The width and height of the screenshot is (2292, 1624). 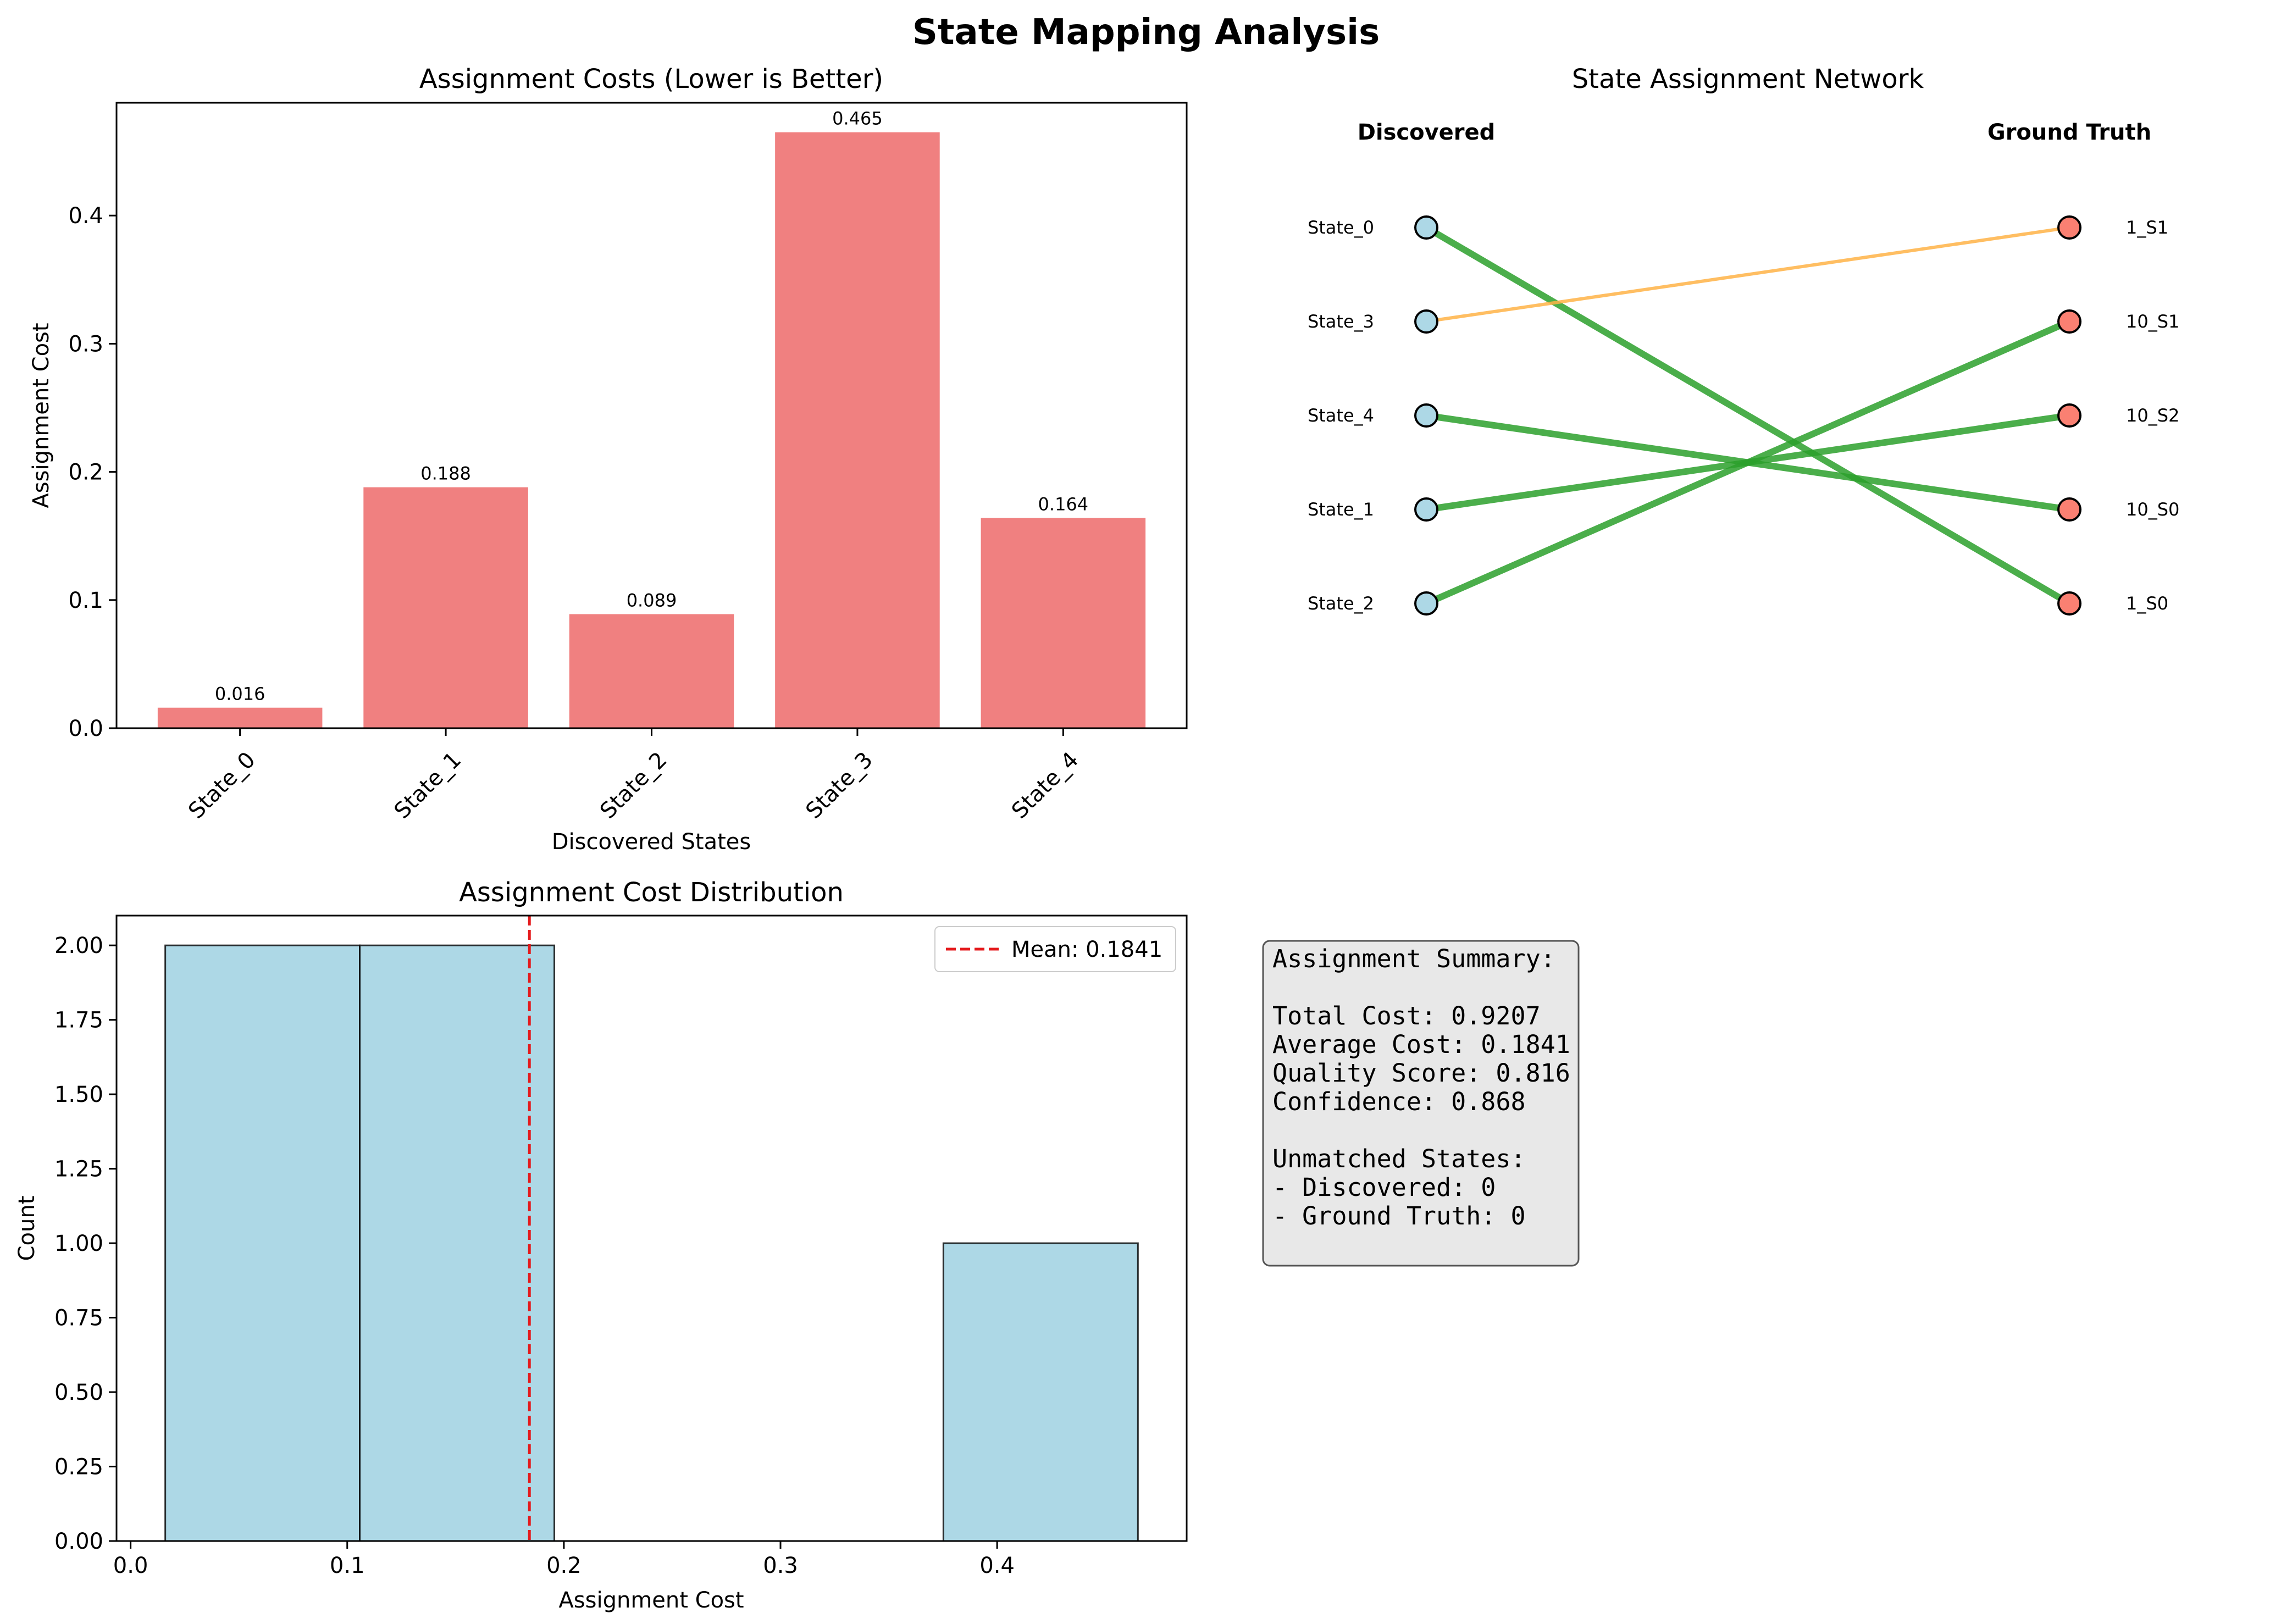 I want to click on x-tick-label: State_4, so click(x=1045, y=785).